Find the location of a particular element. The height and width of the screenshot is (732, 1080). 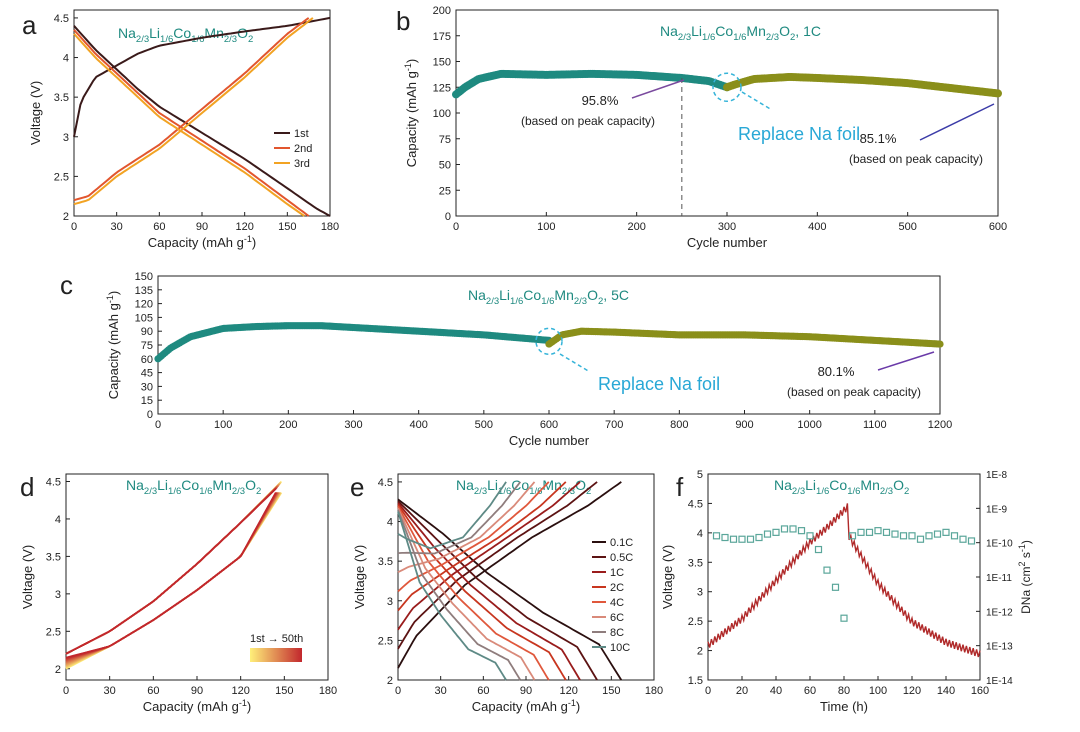

panel-letter-f: f is located at coordinates (680, 487).